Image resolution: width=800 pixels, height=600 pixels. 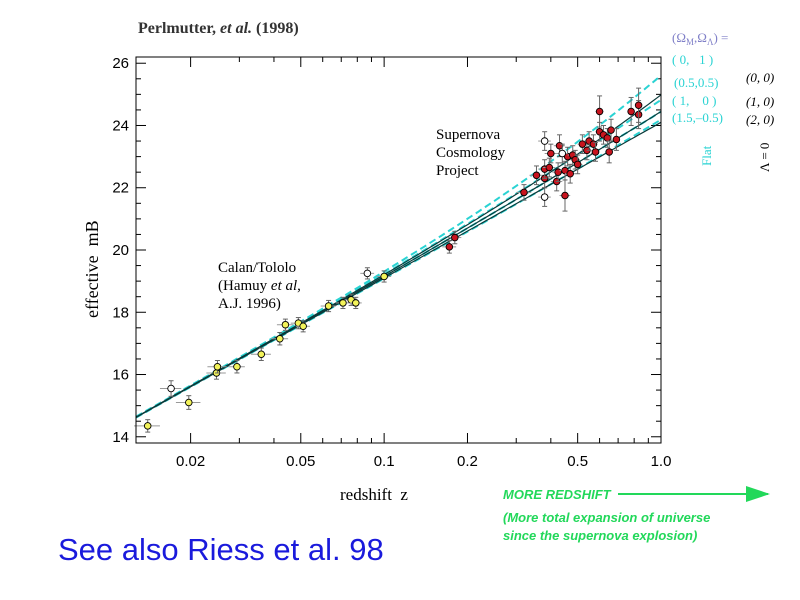 I want to click on y-tick-label: 24, so click(x=120, y=125).